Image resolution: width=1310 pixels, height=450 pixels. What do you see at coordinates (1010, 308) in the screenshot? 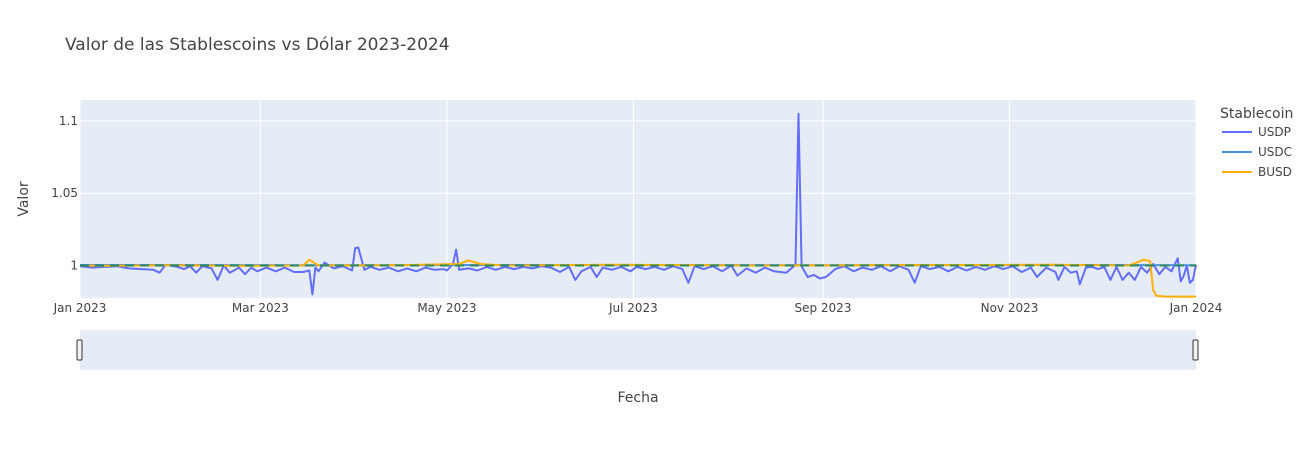
I see `x-tick-label: Nov 2023` at bounding box center [1010, 308].